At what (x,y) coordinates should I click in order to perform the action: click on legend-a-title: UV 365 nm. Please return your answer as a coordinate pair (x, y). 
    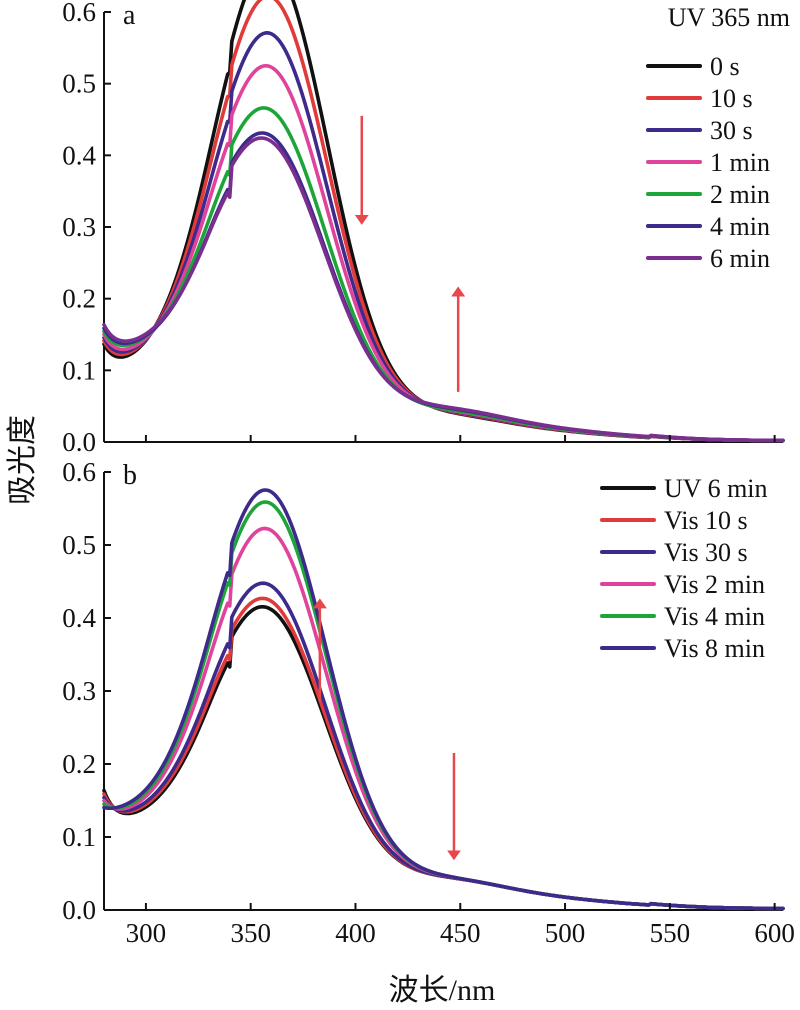
    Looking at the image, I should click on (729, 17).